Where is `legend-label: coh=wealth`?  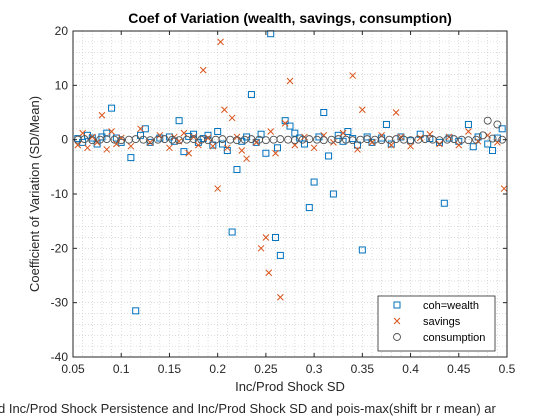 legend-label: coh=wealth is located at coordinates (451, 306).